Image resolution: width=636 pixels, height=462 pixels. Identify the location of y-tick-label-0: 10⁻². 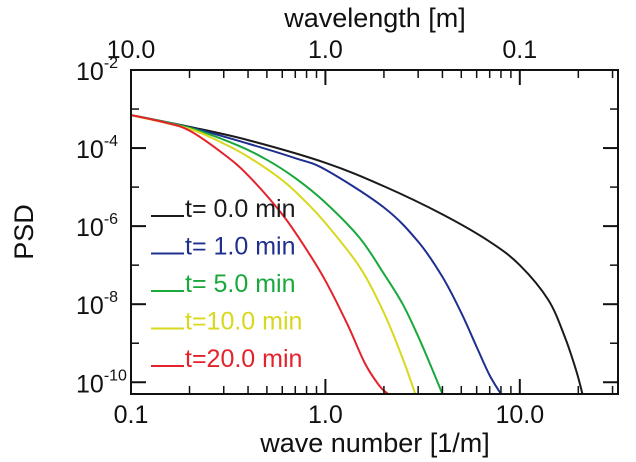
(97, 70).